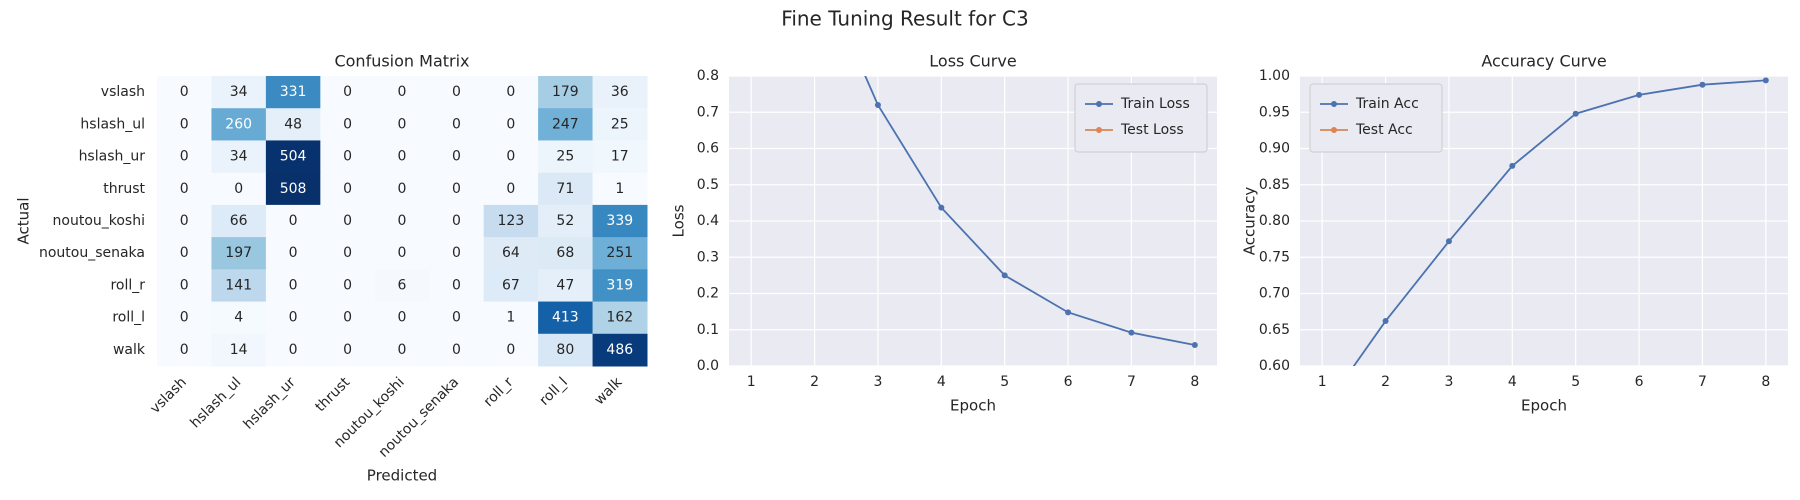 Image resolution: width=1800 pixels, height=500 pixels. Describe the element at coordinates (239, 221) in the screenshot. I see `cell-label: 66` at that location.